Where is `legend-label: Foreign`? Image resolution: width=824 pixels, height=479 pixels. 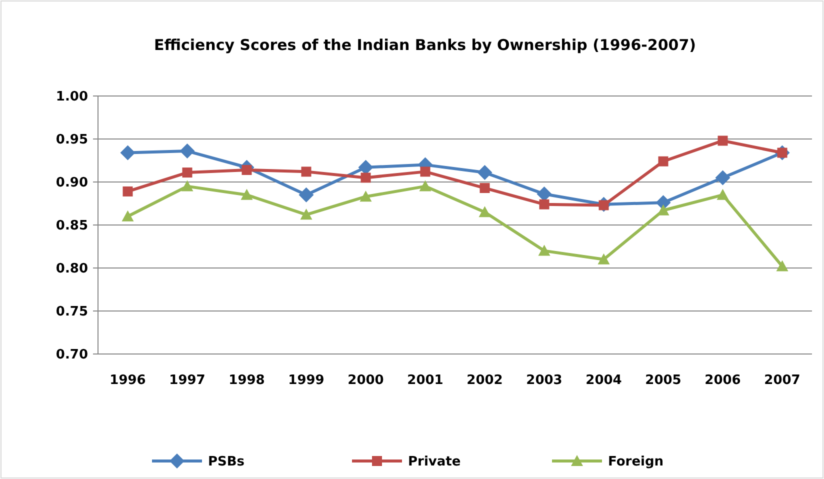 legend-label: Foreign is located at coordinates (636, 462).